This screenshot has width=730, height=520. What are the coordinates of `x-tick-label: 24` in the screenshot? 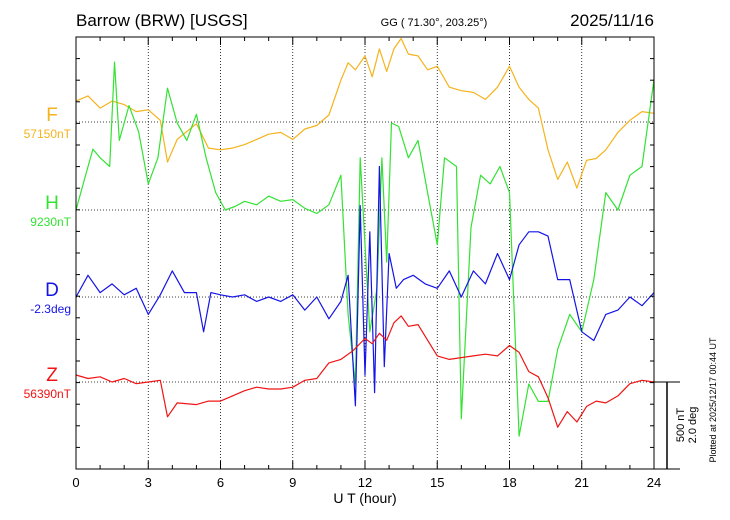 It's located at (654, 482).